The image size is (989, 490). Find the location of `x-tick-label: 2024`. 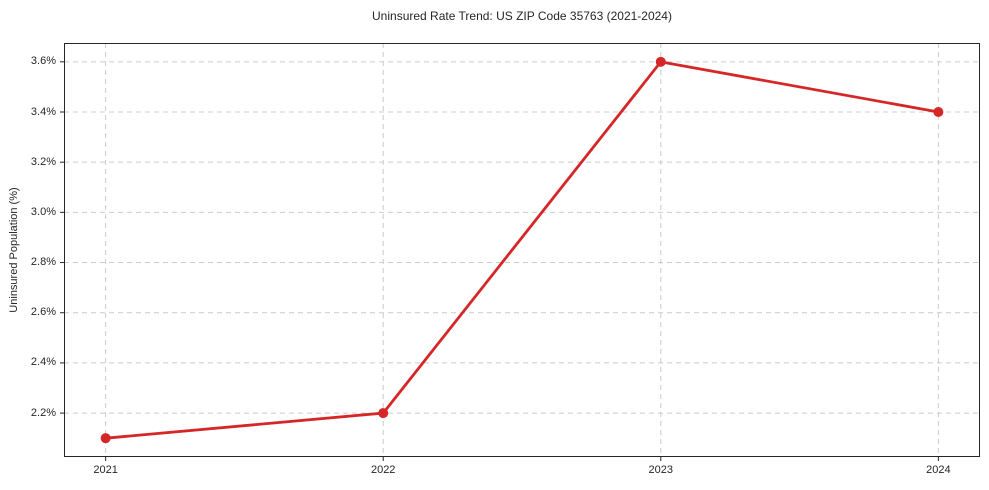

x-tick-label: 2024 is located at coordinates (938, 470).